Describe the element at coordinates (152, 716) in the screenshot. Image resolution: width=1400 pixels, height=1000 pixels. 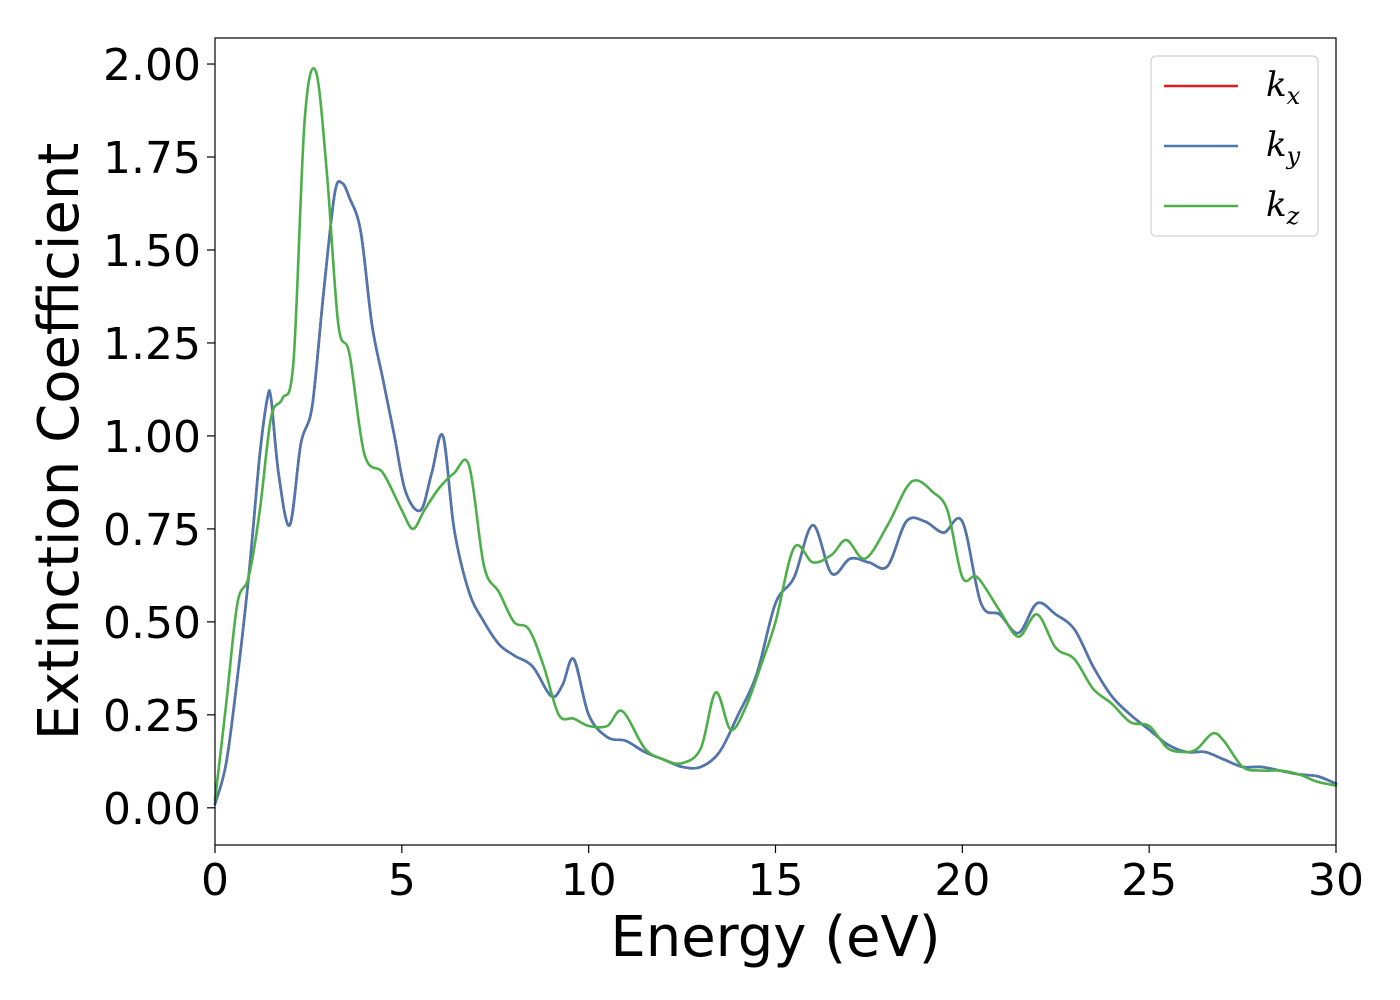
I see `y-tick-label: 0.25` at that location.